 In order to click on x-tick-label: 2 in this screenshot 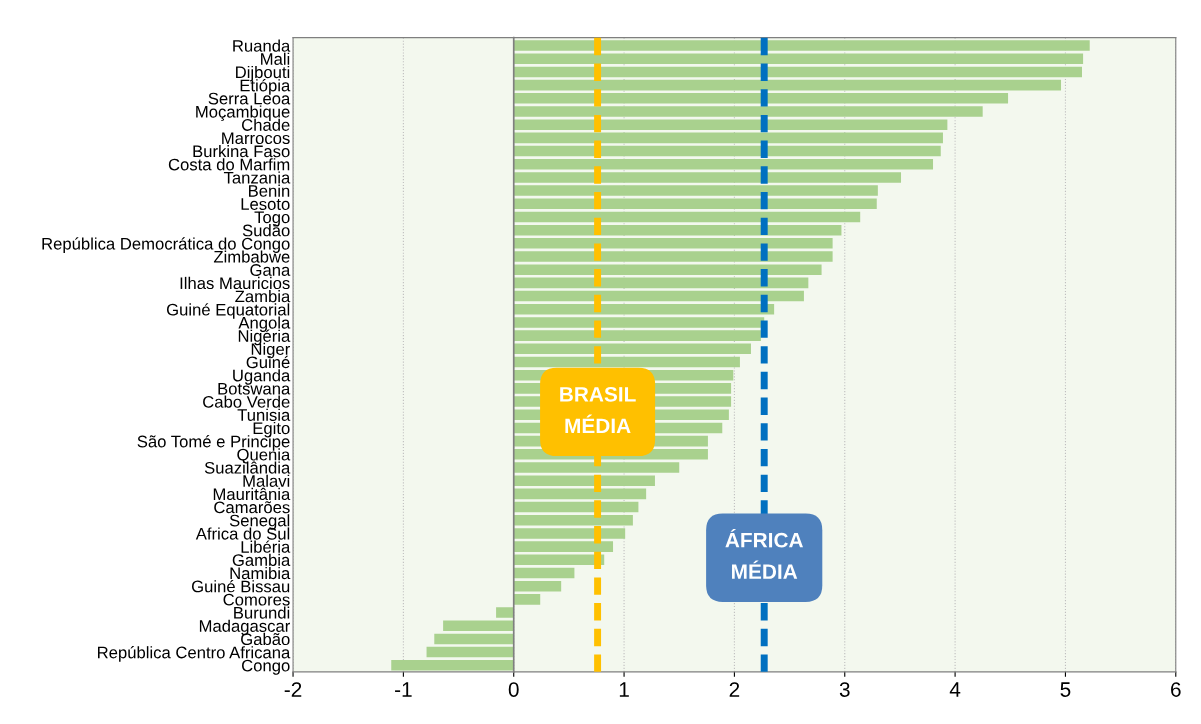, I will do `click(734, 689)`.